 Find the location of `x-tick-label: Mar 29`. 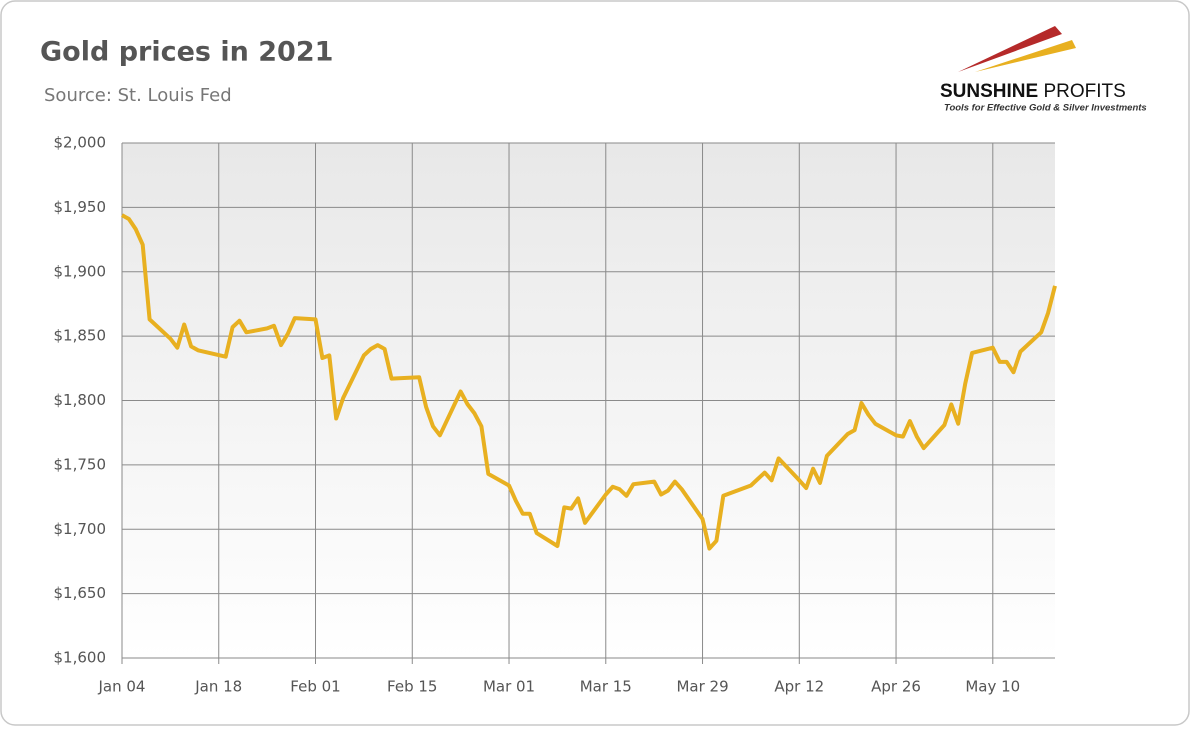

x-tick-label: Mar 29 is located at coordinates (702, 687).